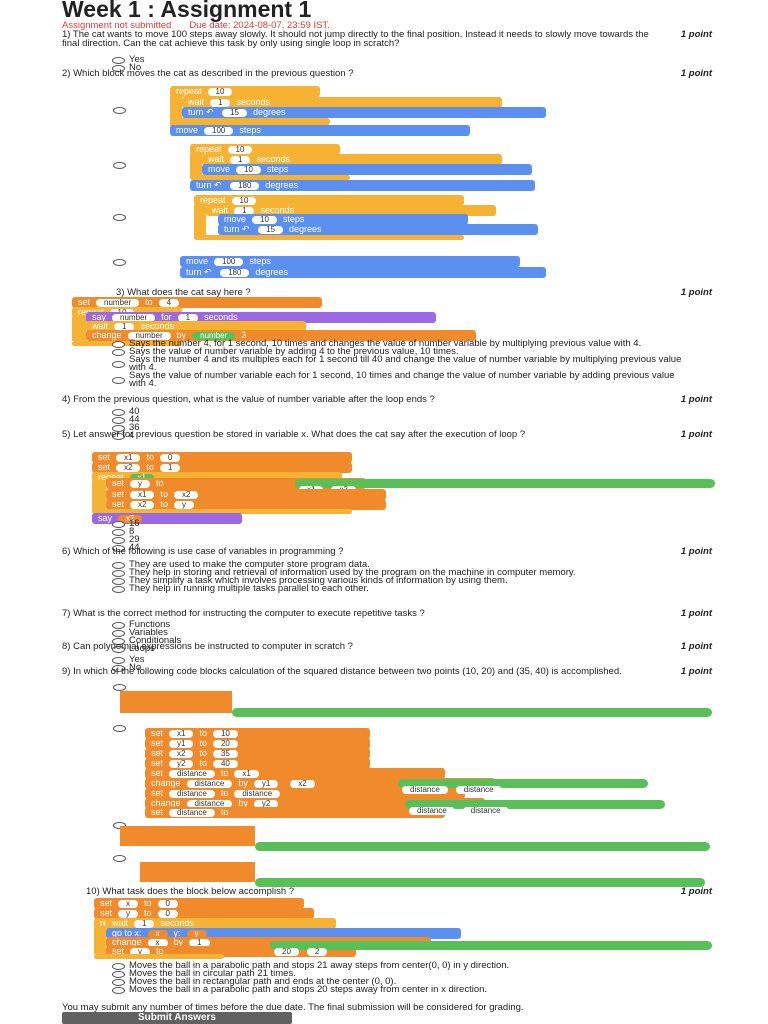 The width and height of the screenshot is (768, 1024). Describe the element at coordinates (146, 640) in the screenshot. I see `option: Conditionals` at that location.